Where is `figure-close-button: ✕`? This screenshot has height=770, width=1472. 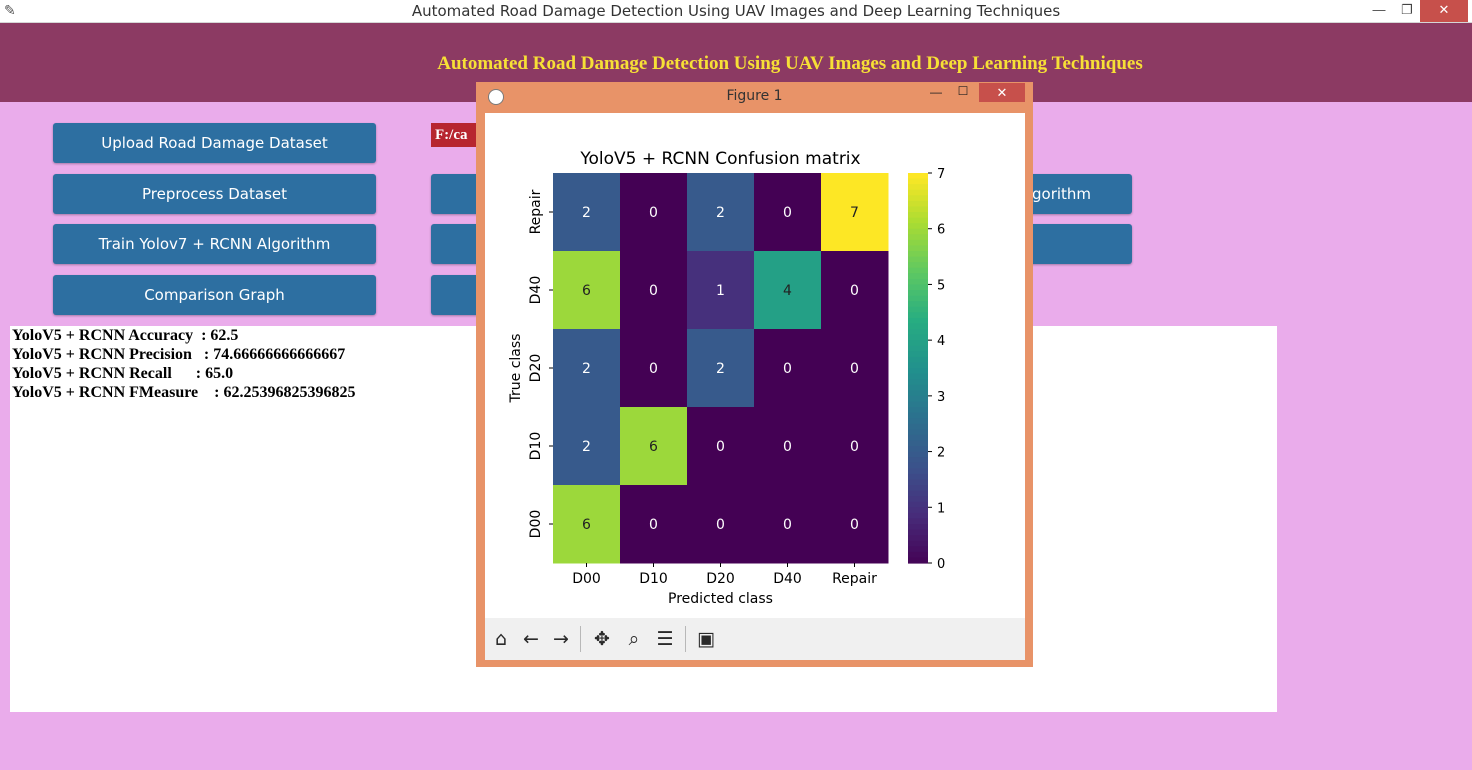
figure-close-button: ✕ is located at coordinates (1002, 92).